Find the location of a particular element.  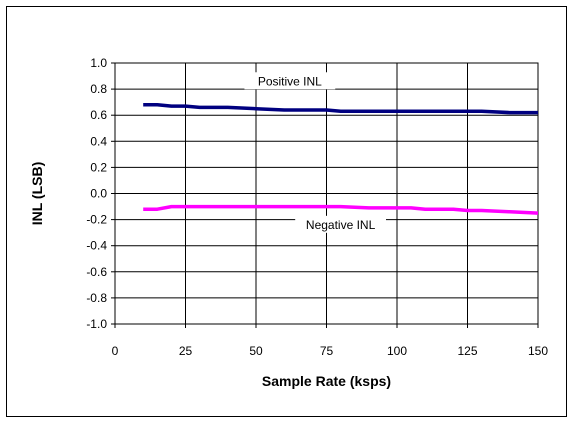

y-tick-label: 0.4 is located at coordinates (98, 141).